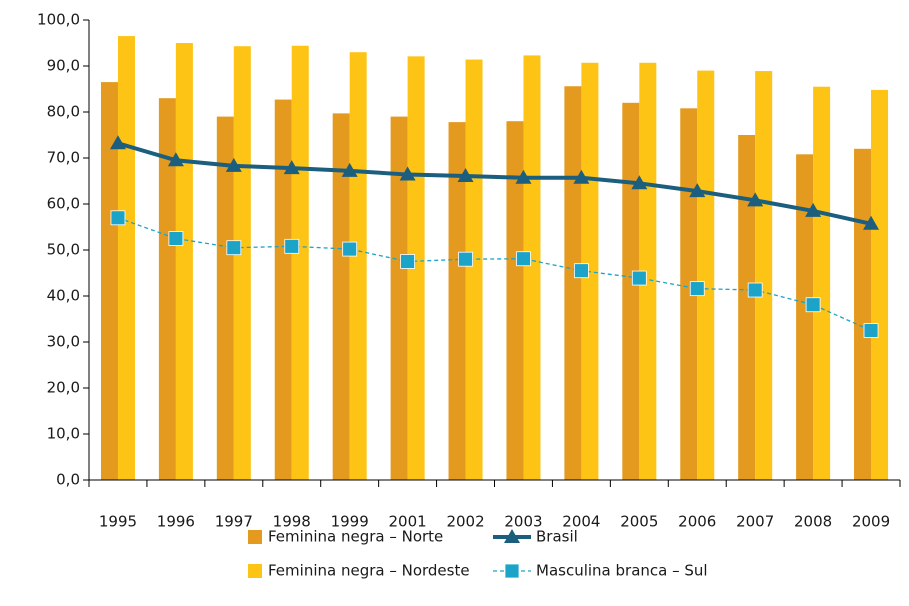 This screenshot has width=909, height=606. I want to click on y-tick-label: 40,0, so click(63, 296).